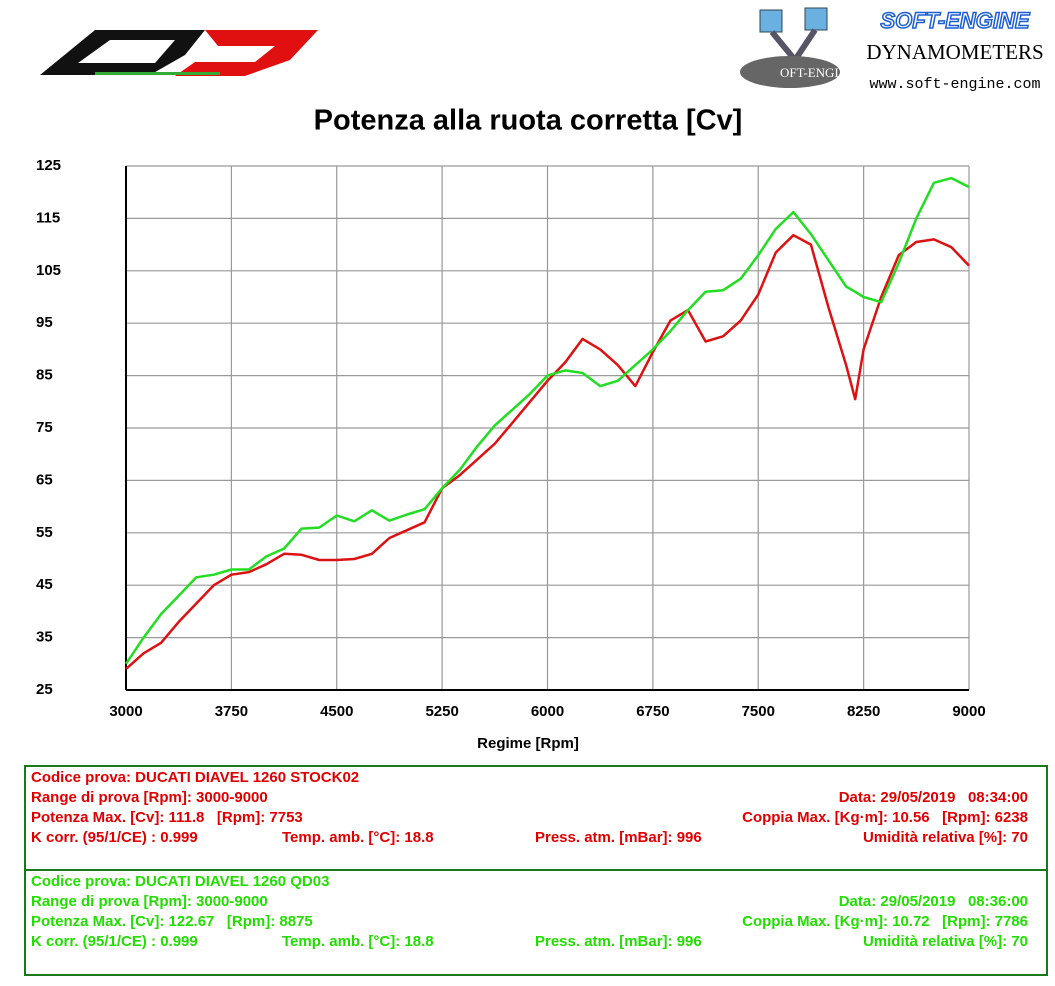 This screenshot has height=986, width=1055. I want to click on info-text: Potenza Max. [Cv]: 111.8 [Rpm]: 7753, so click(167, 817).